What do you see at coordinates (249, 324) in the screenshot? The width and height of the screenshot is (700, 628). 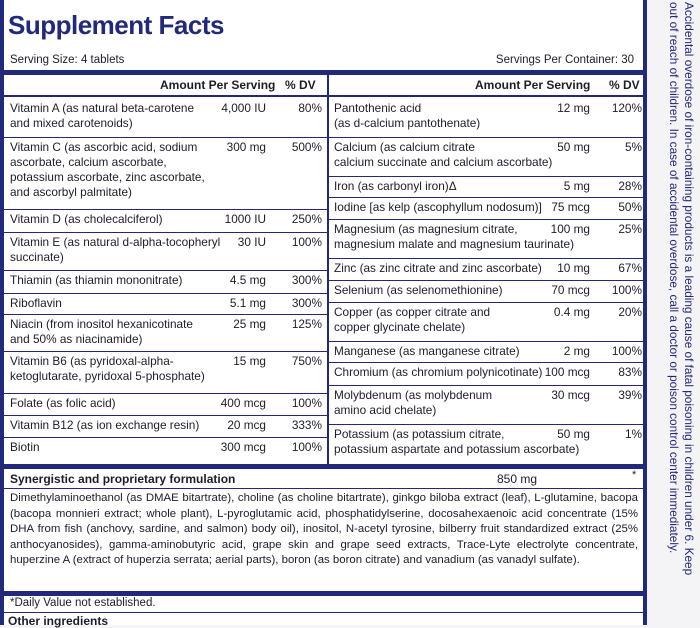 I see `left-nutrient-amount: 25 mg` at bounding box center [249, 324].